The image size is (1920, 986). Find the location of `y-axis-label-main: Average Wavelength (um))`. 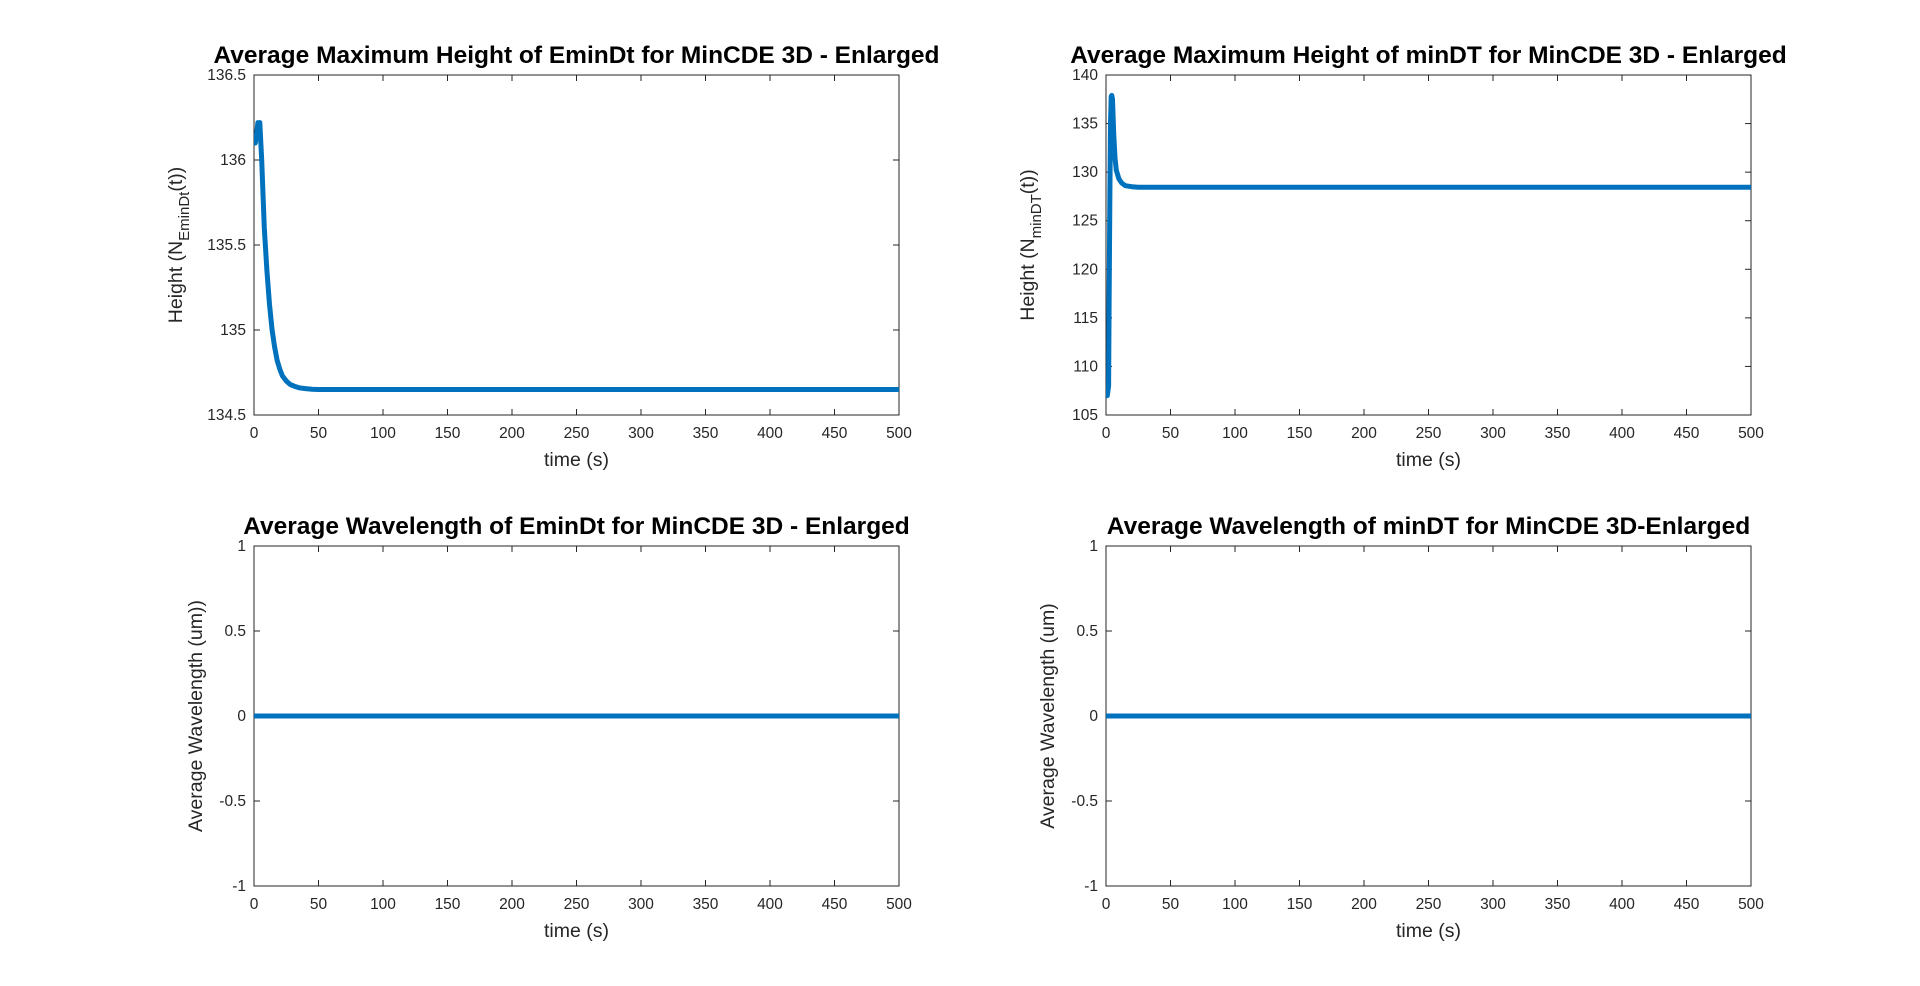

y-axis-label-main: Average Wavelength (um)) is located at coordinates (196, 716).